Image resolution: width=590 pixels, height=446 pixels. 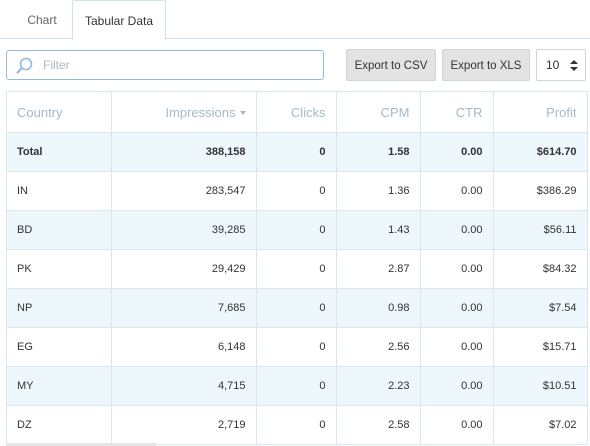 I want to click on cell-cpm: 1.36, so click(x=378, y=191).